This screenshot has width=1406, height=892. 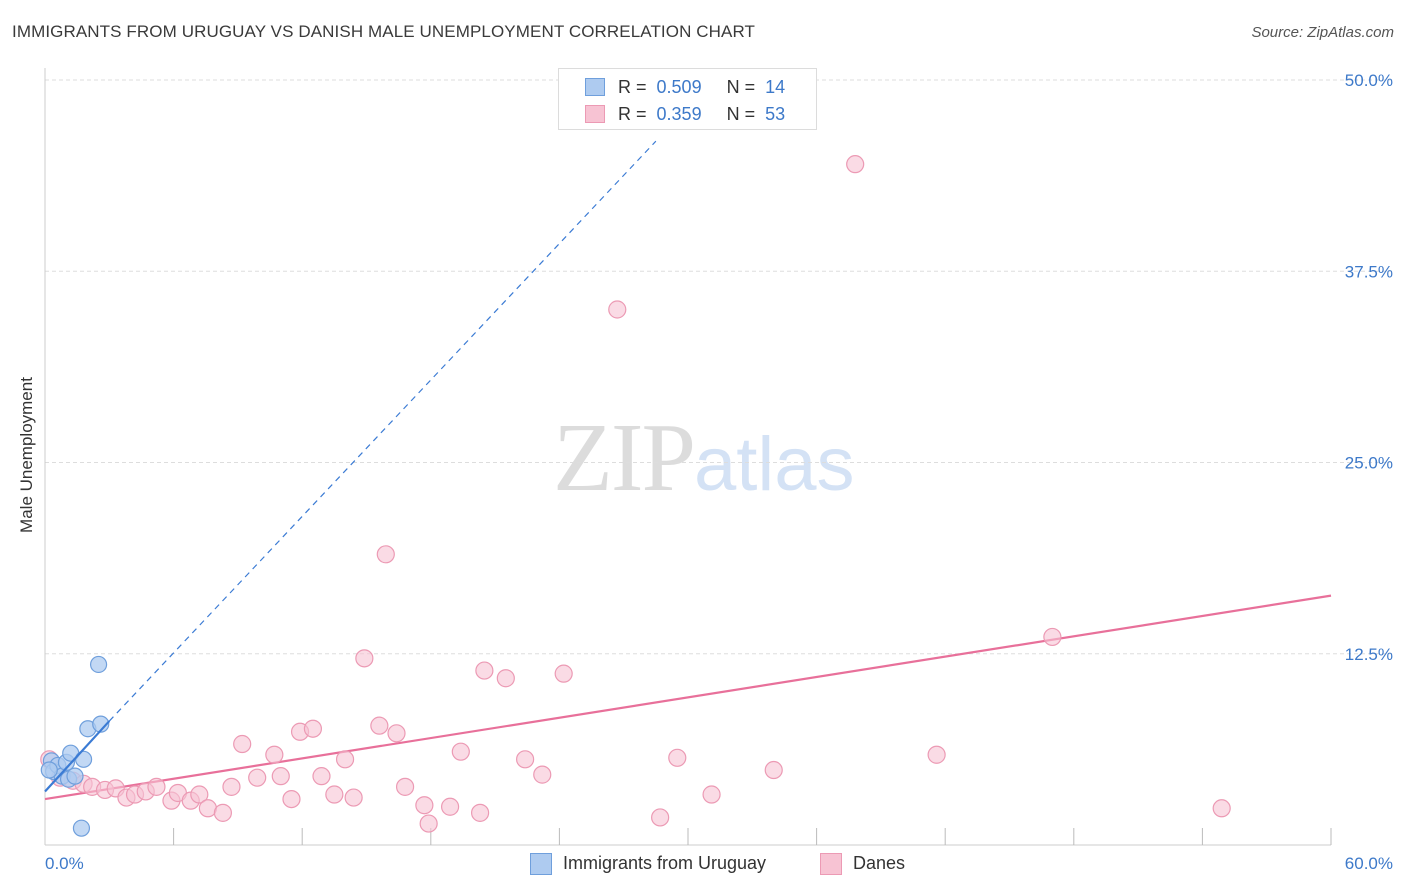 What do you see at coordinates (26, 455) in the screenshot?
I see `y-axis-label: Male Unemployment` at bounding box center [26, 455].